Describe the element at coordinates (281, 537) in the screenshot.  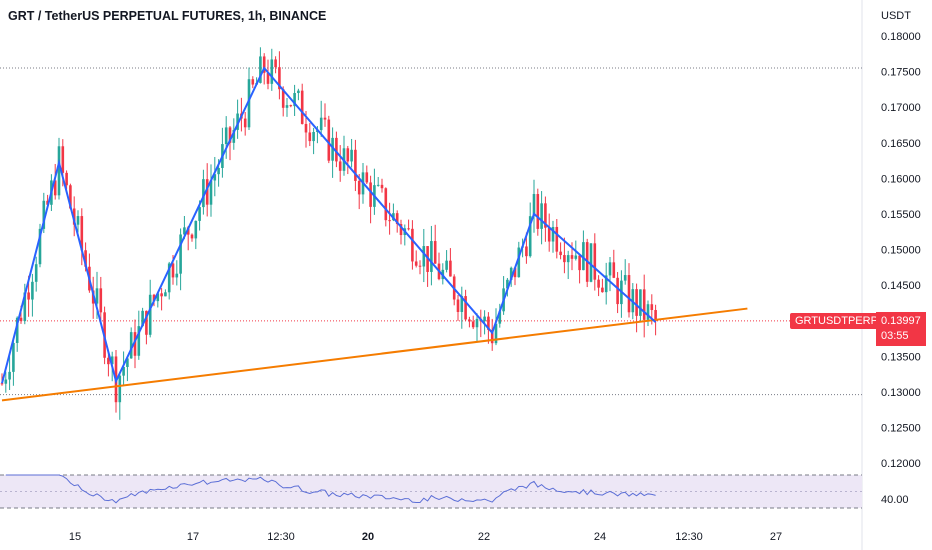
I see `time-tick-label: 12:30` at that location.